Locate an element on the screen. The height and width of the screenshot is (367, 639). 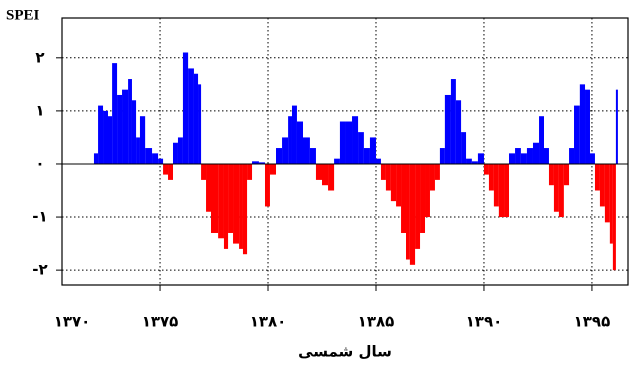
y-tick-label: -۲ is located at coordinates (39, 270).